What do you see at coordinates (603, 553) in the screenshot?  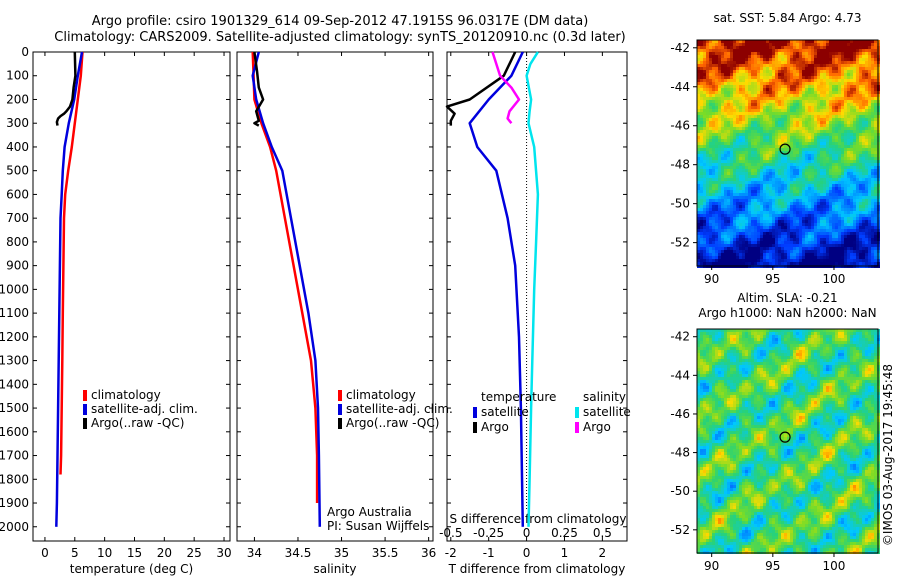 I see `x-tick-label: 2` at bounding box center [603, 553].